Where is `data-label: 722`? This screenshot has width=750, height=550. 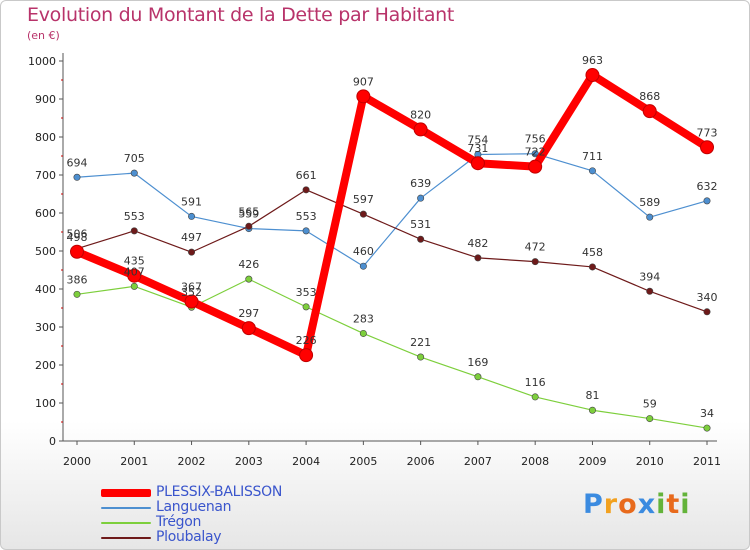
data-label: 722 is located at coordinates (535, 152).